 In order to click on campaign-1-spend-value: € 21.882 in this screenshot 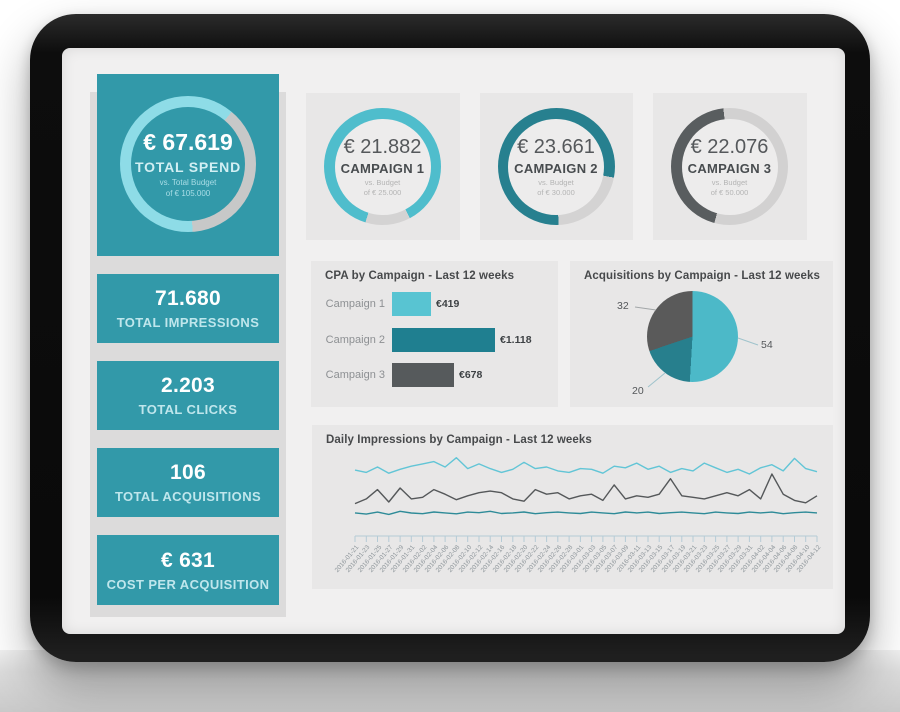, I will do `click(382, 146)`.